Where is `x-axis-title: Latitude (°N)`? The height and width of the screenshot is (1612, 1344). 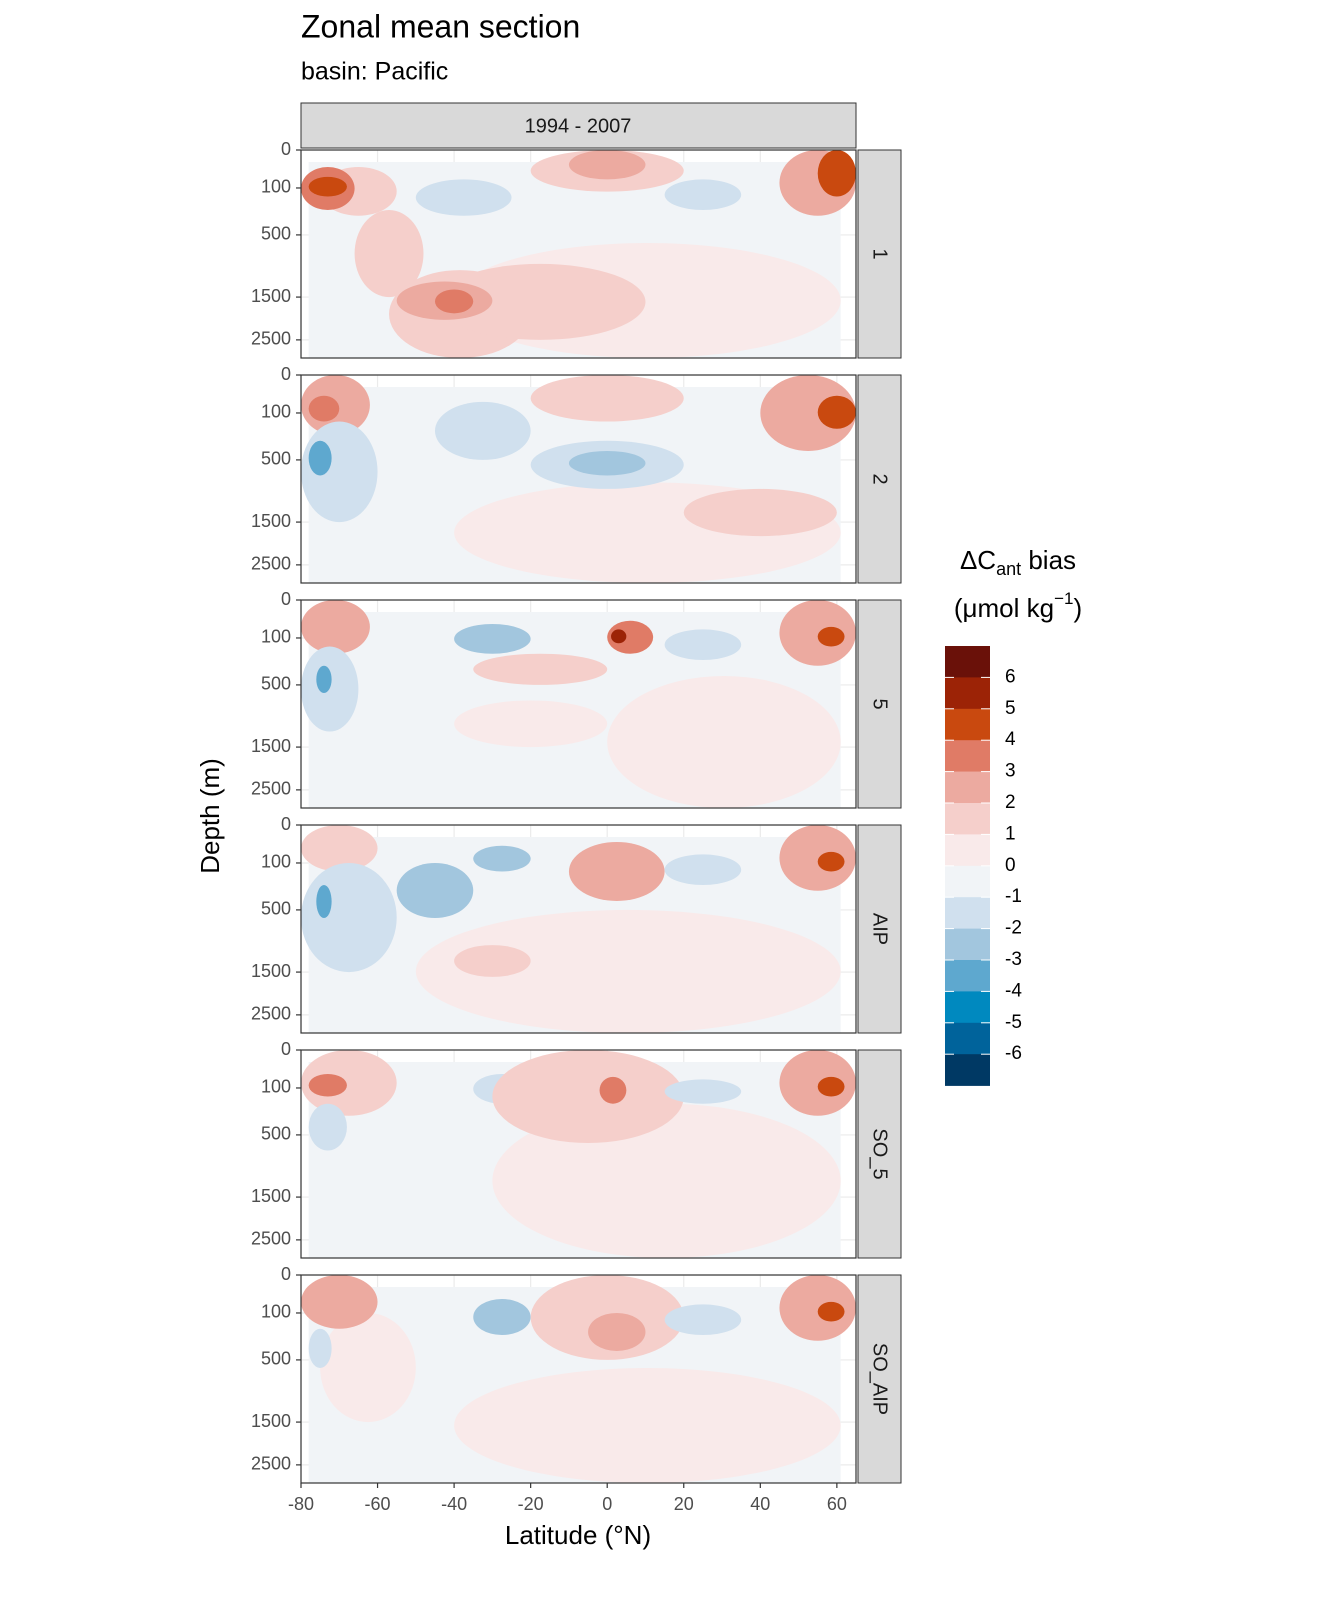
x-axis-title: Latitude (°N) is located at coordinates (578, 1535).